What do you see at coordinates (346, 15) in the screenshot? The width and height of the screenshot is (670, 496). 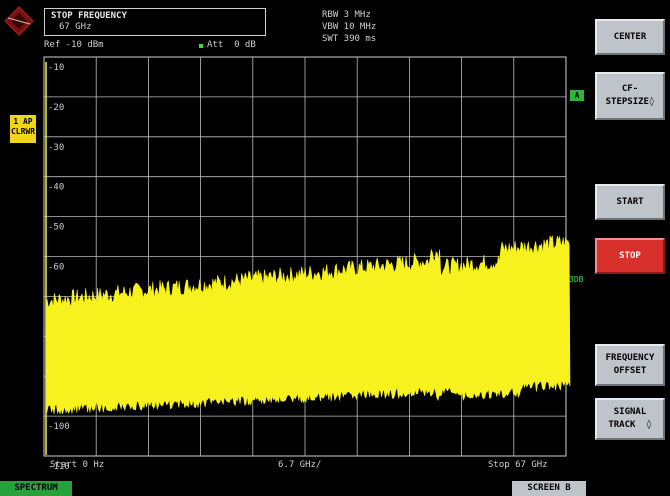 I see `rbw-label: RBW 3 MHz` at bounding box center [346, 15].